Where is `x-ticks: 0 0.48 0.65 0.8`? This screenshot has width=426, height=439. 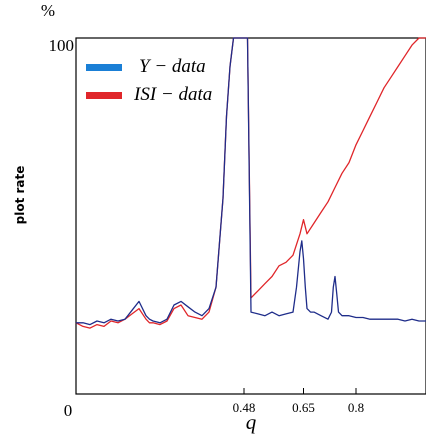 x-ticks: 0 0.48 0.65 0.8 is located at coordinates (214, 404).